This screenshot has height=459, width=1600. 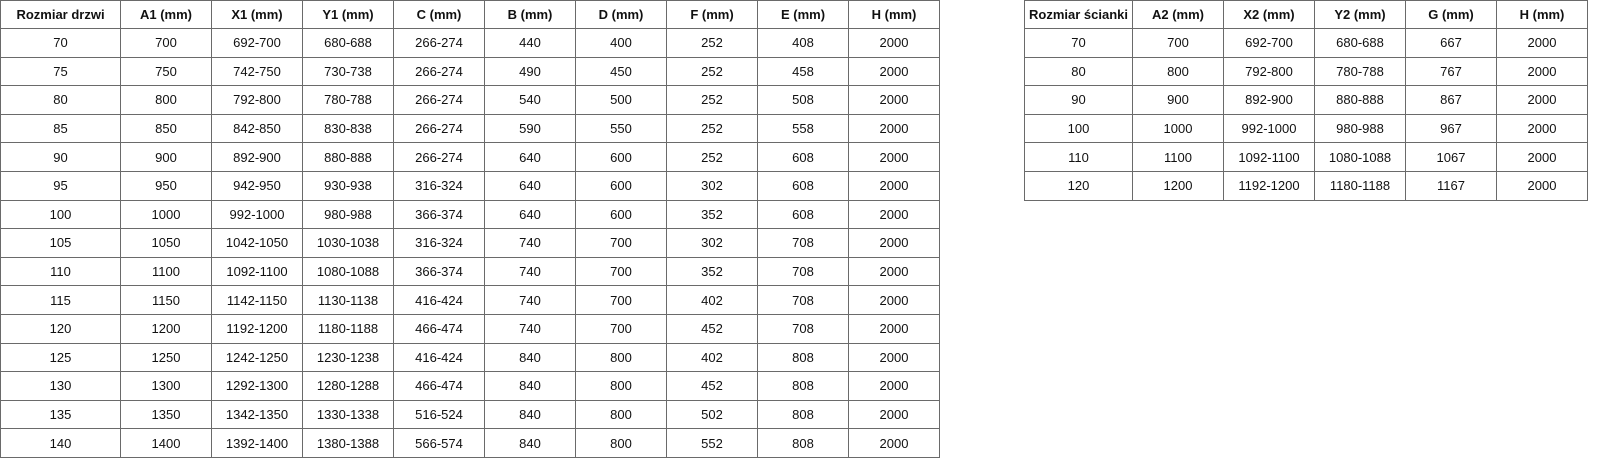 What do you see at coordinates (166, 157) in the screenshot?
I see `table-cell: 900` at bounding box center [166, 157].